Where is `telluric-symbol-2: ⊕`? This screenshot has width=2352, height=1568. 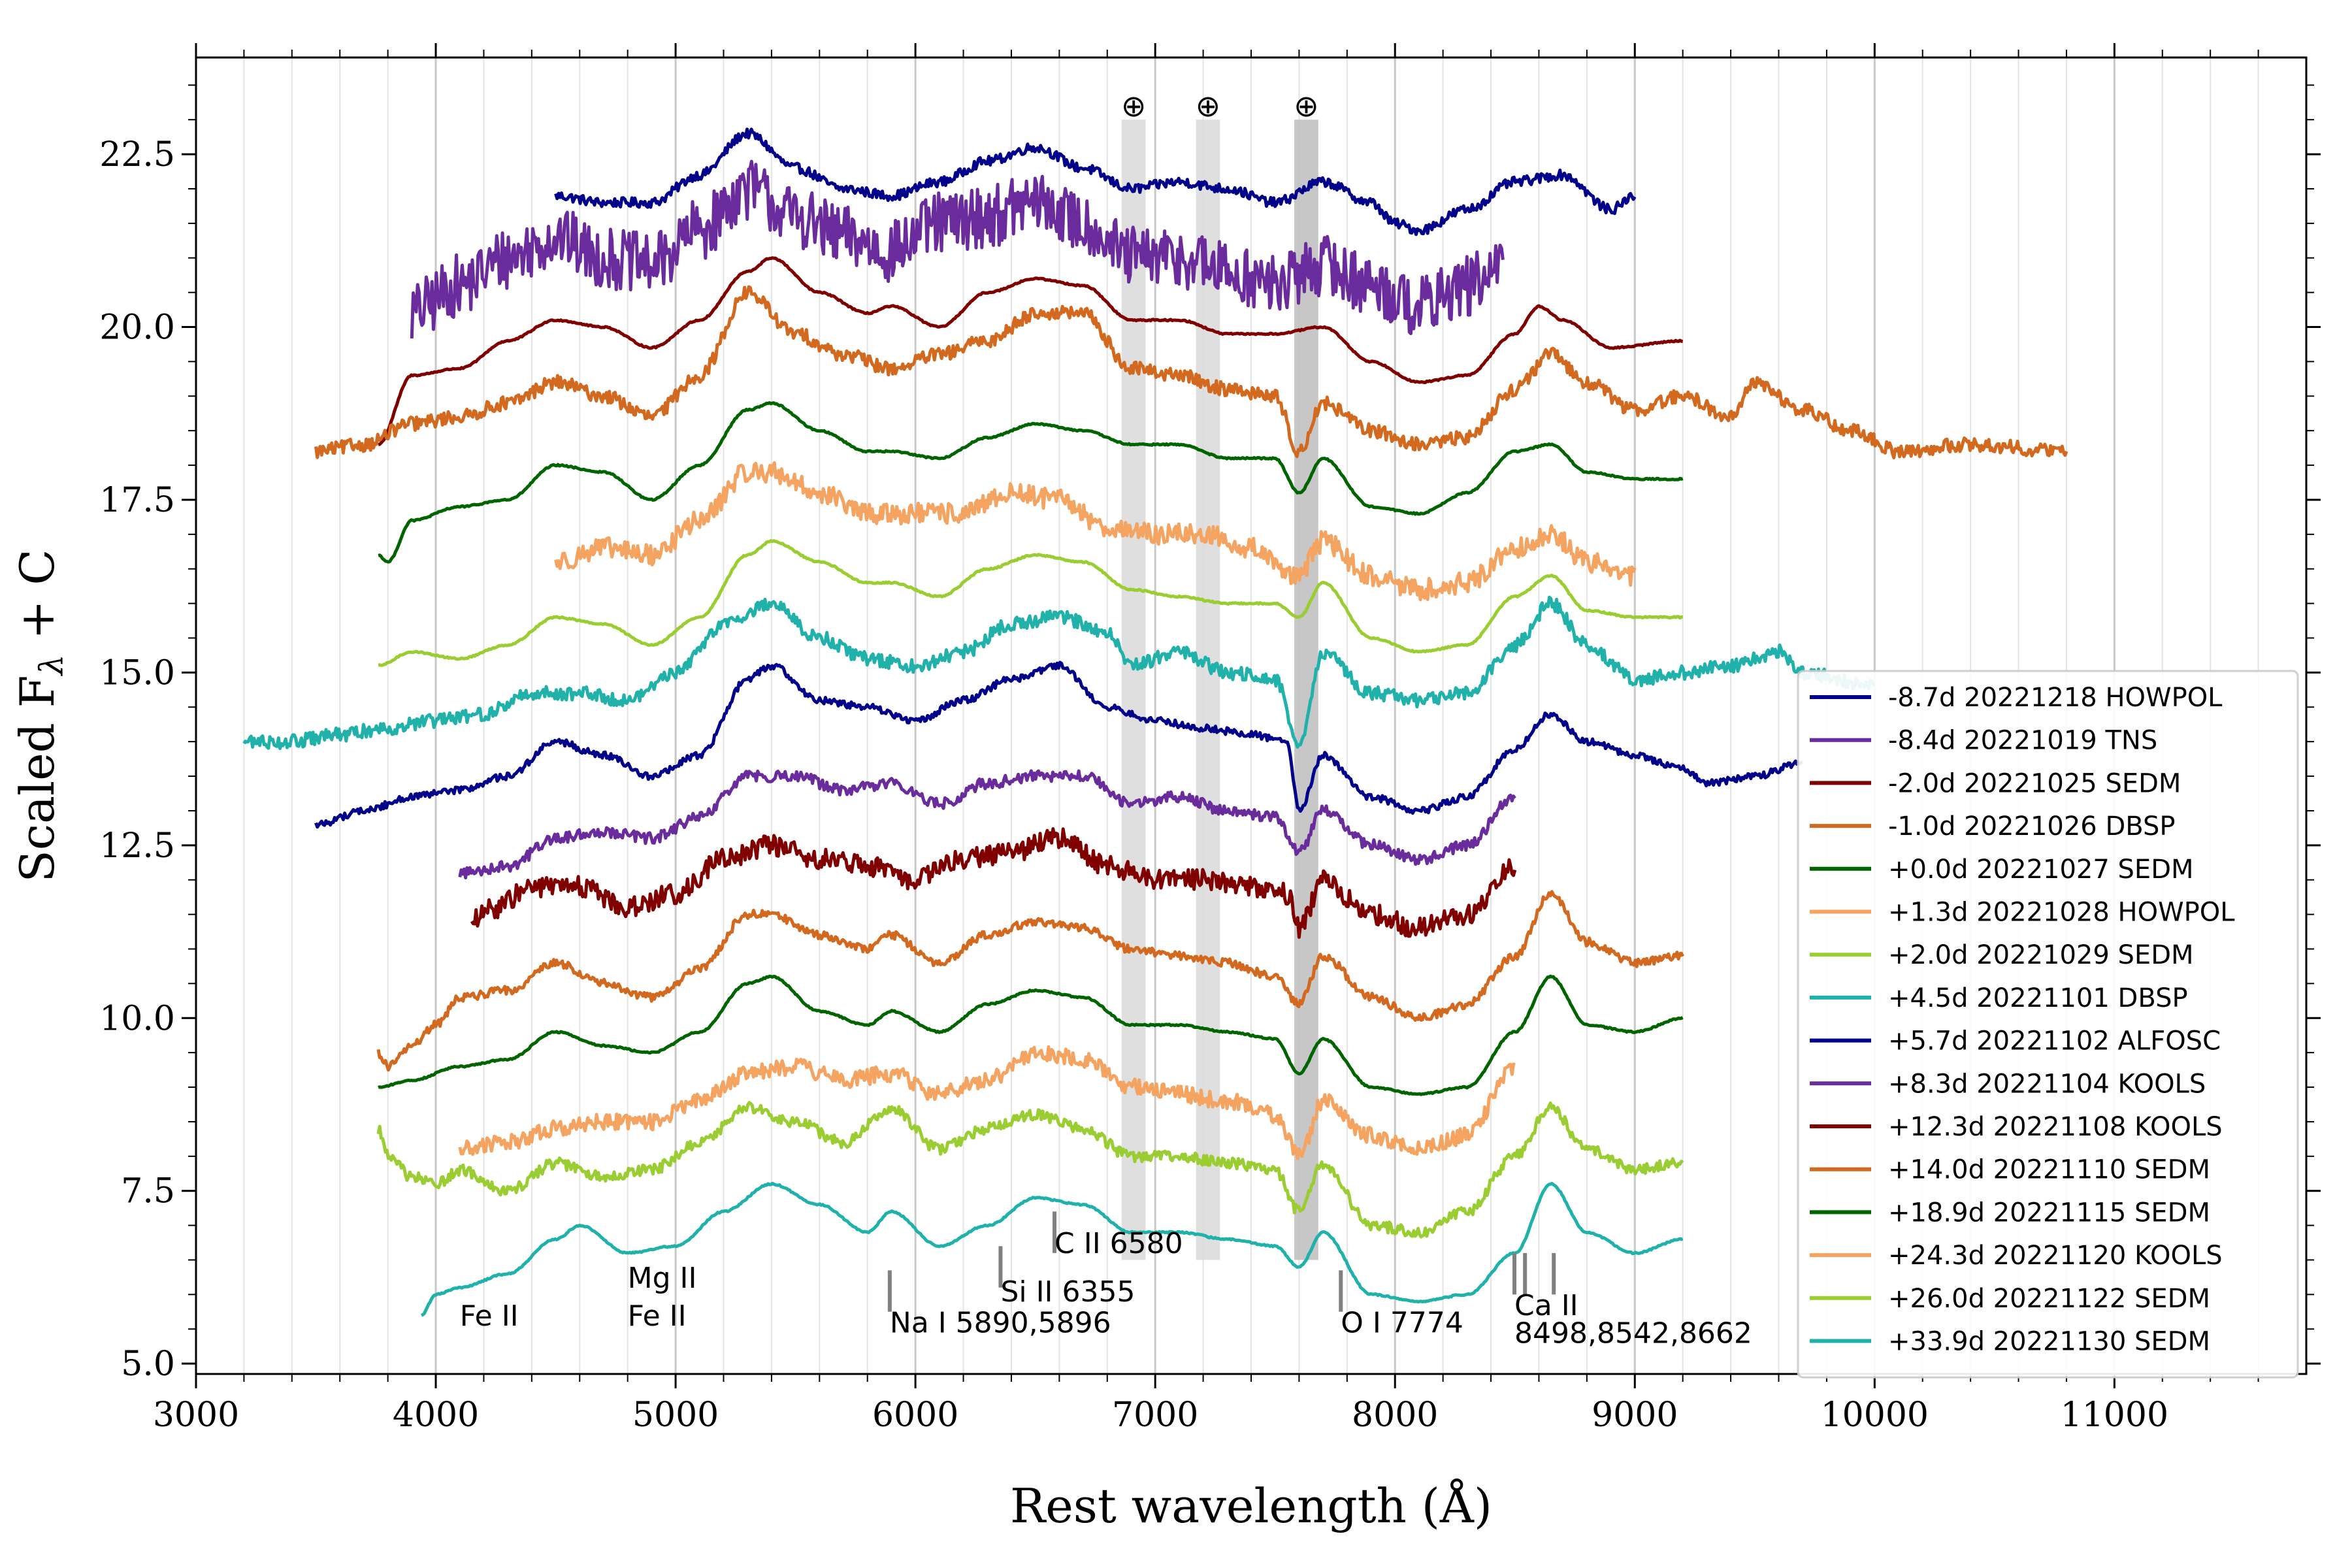
telluric-symbol-2: ⊕ is located at coordinates (1208, 105).